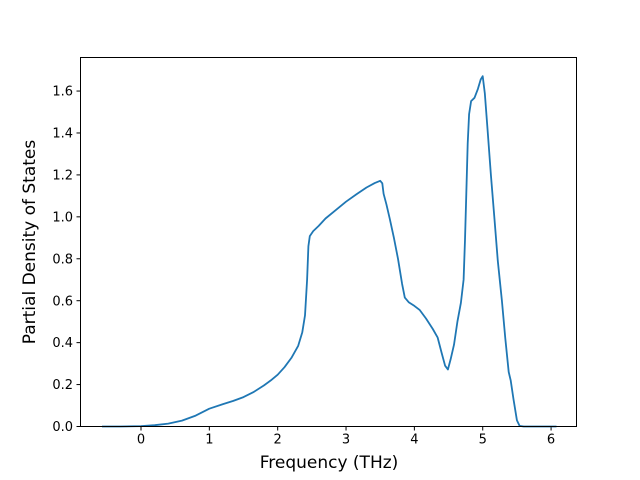  What do you see at coordinates (62, 259) in the screenshot?
I see `y-tick-label: 0.8` at bounding box center [62, 259].